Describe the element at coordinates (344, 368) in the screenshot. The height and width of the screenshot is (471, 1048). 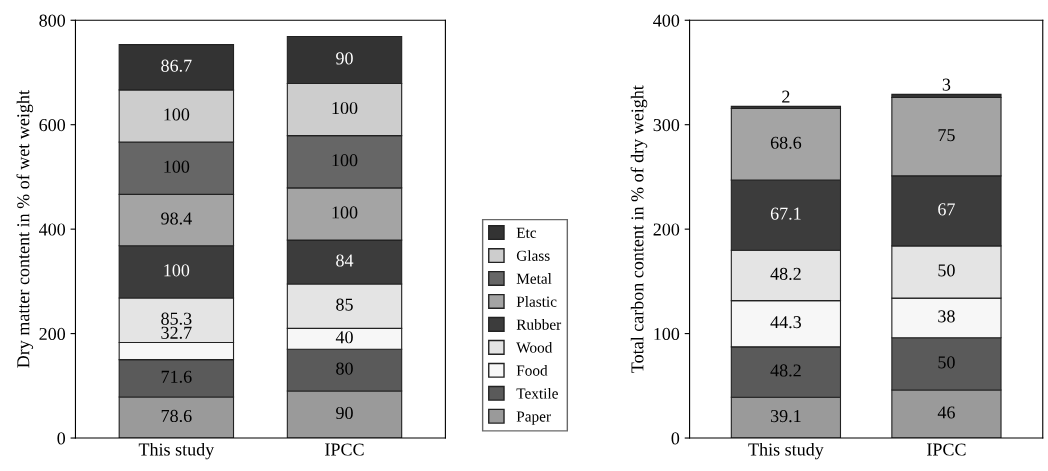
I see `data-label: 80` at that location.